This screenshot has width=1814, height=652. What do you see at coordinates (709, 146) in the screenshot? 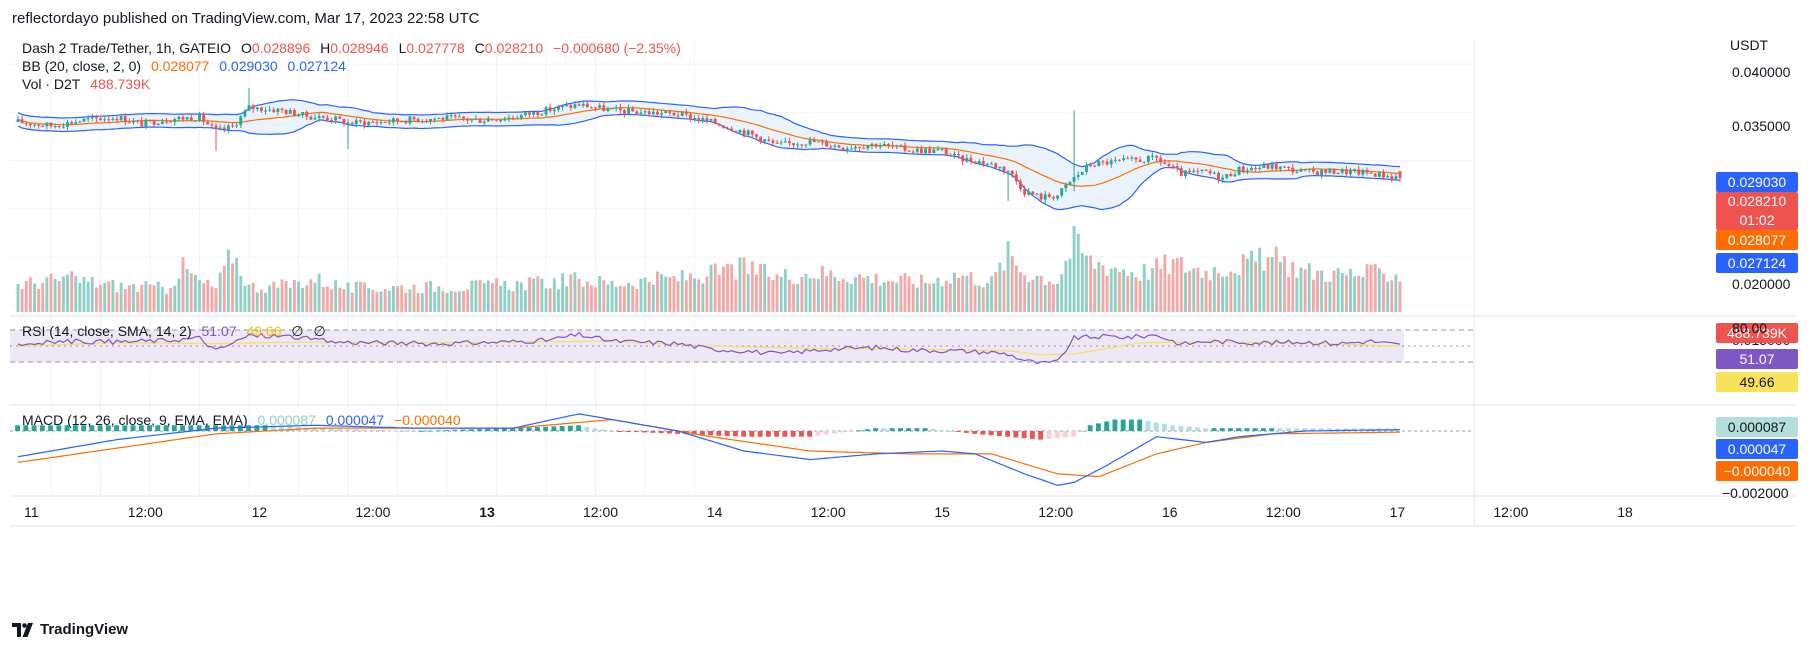
I see `candlesticks` at bounding box center [709, 146].